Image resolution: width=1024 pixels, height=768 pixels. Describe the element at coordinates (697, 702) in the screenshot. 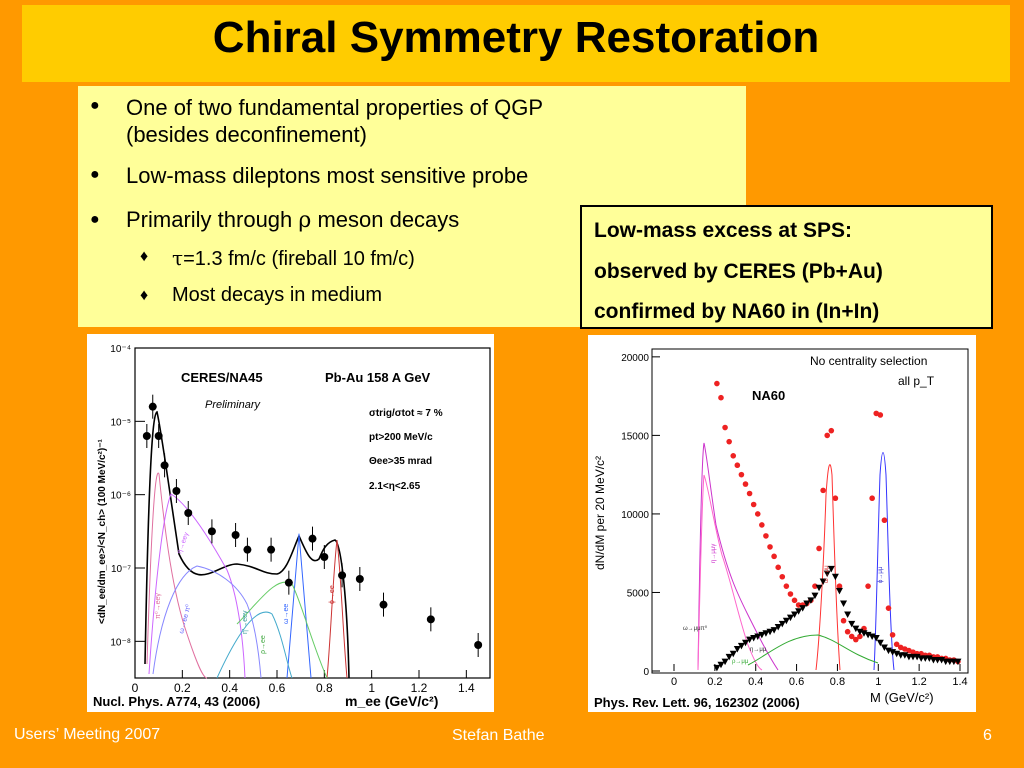

I see `na60-source: Phys. Rev. Lett. 96, 162302 (2006)` at that location.